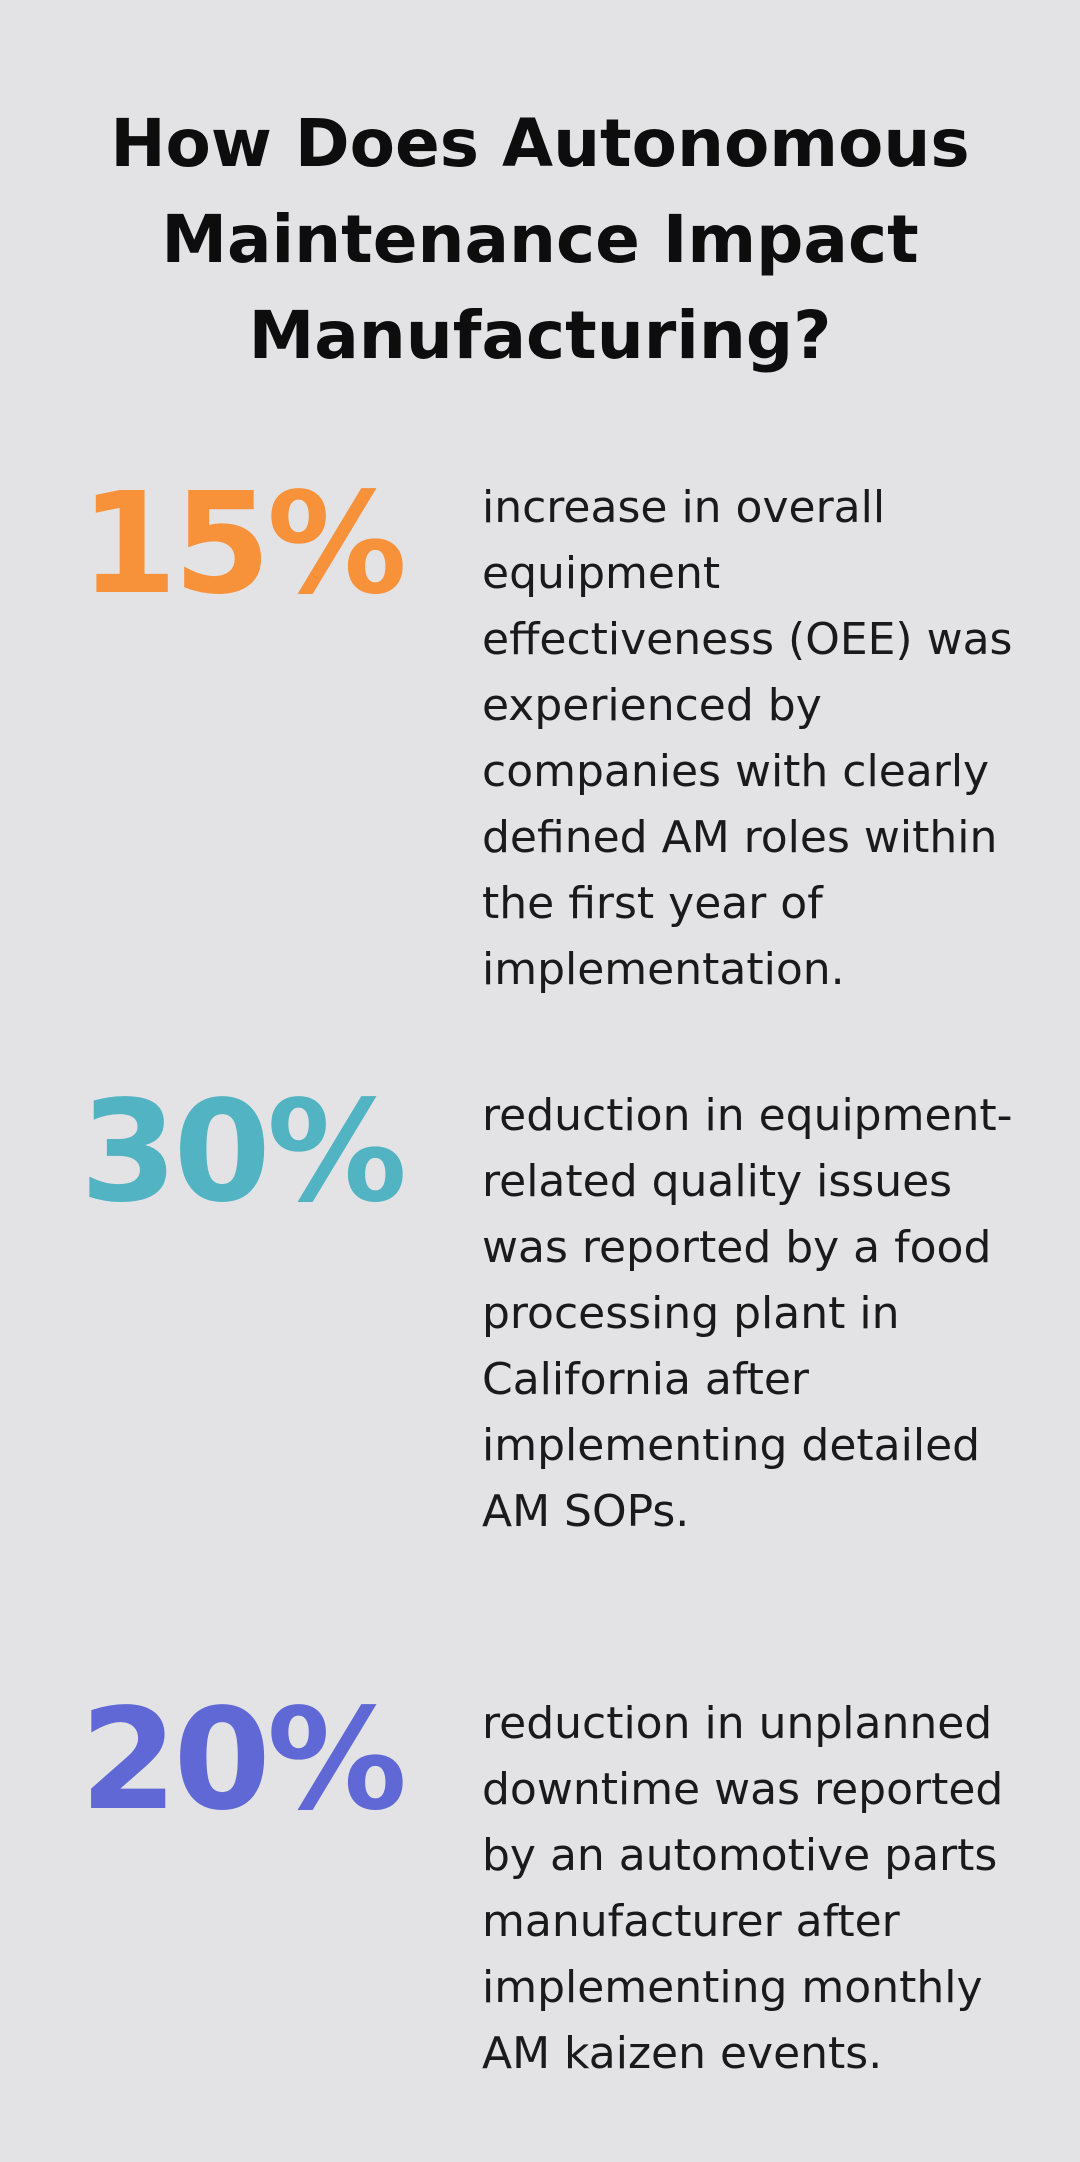  I want to click on stat-value: 15%, so click(243, 544).